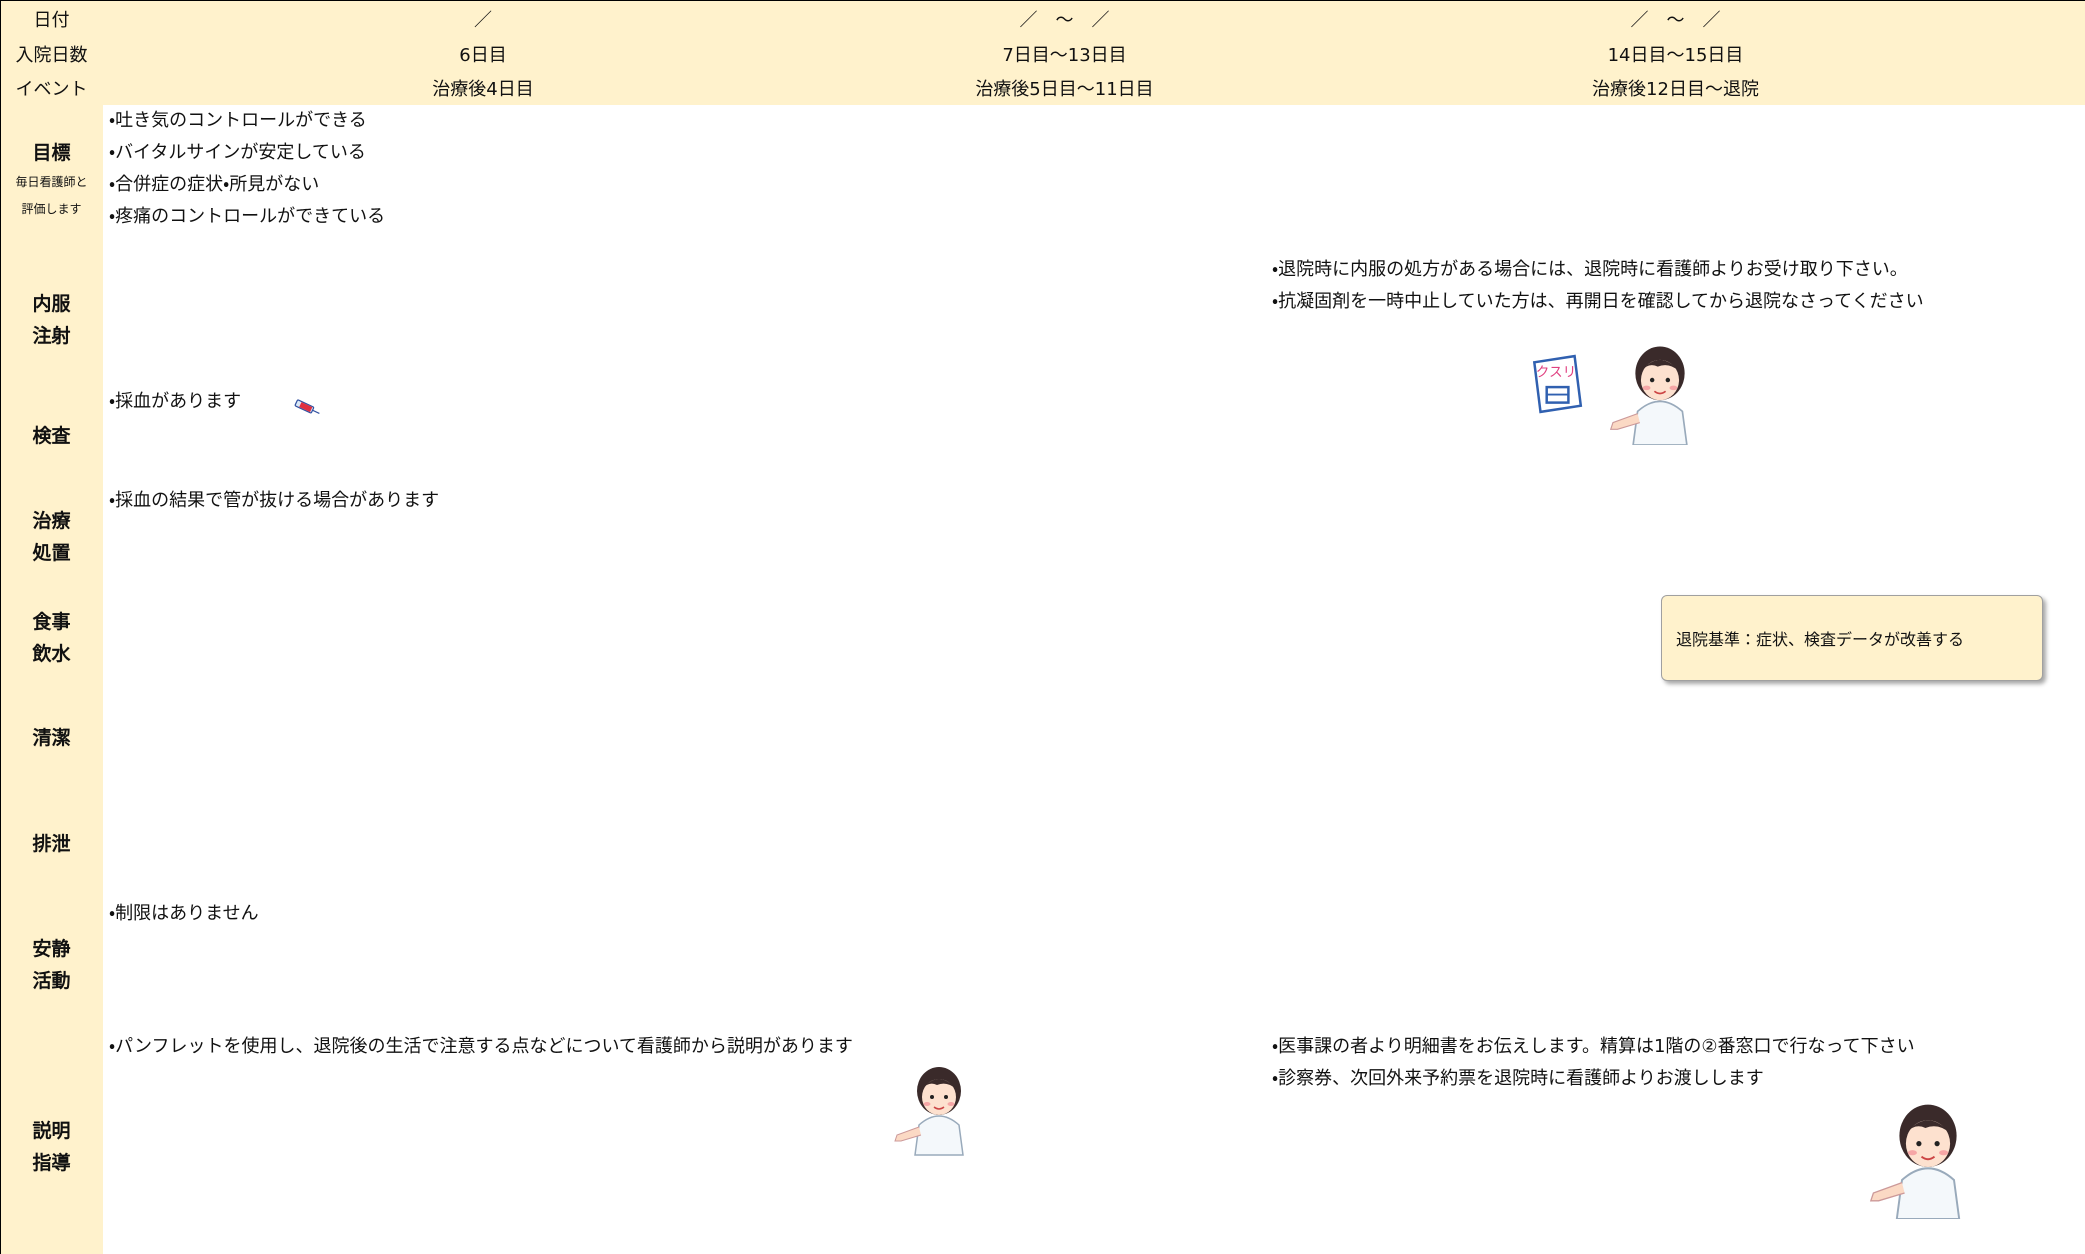  Describe the element at coordinates (51, 1162) in the screenshot. I see `row-label-line: 指導` at that location.